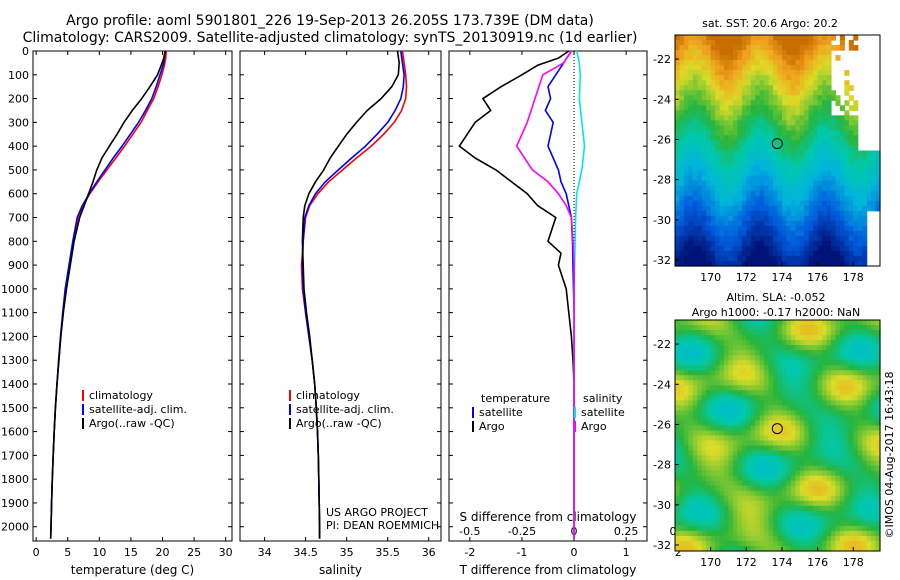 Image resolution: width=900 pixels, height=580 pixels. I want to click on x-tick-label: 35, so click(347, 552).